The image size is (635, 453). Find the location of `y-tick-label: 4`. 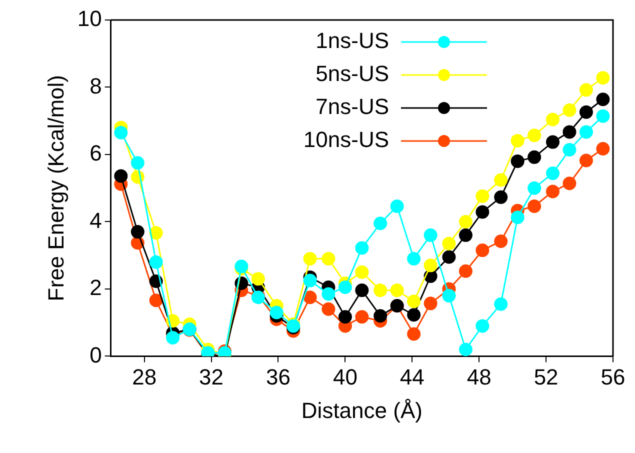

y-tick-label: 4 is located at coordinates (96, 220).